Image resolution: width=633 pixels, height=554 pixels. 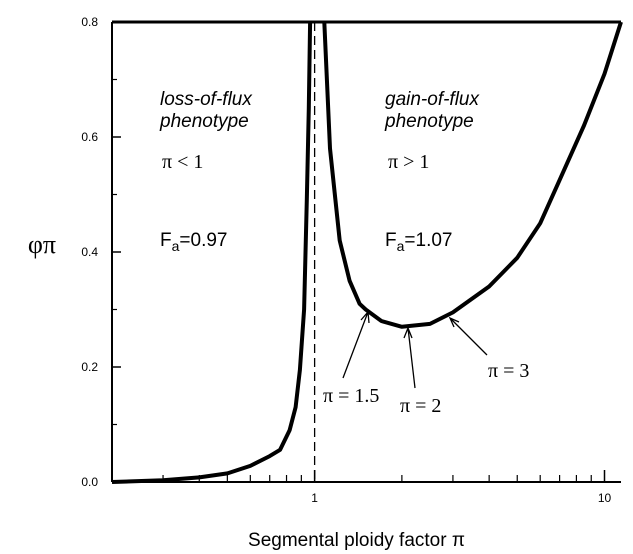 What do you see at coordinates (314, 498) in the screenshot?
I see `x-tick-label: 1` at bounding box center [314, 498].